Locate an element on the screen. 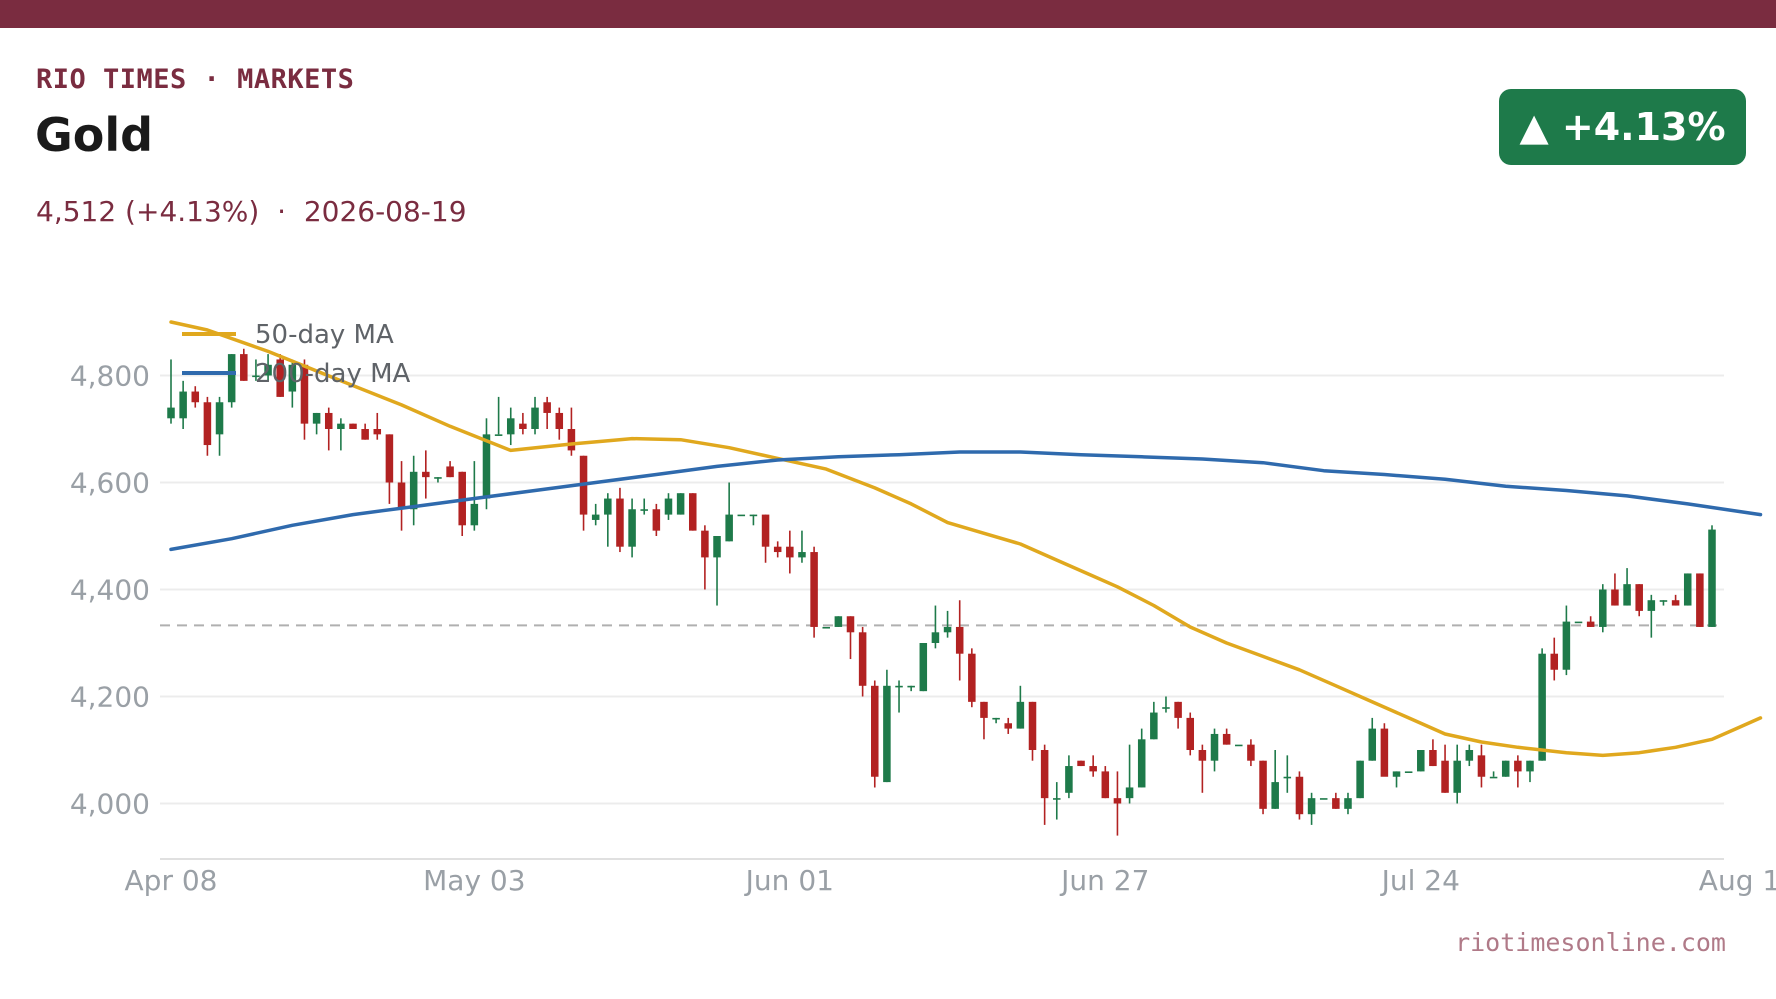  x-tick-label: Jun 27 is located at coordinates (1104, 880).